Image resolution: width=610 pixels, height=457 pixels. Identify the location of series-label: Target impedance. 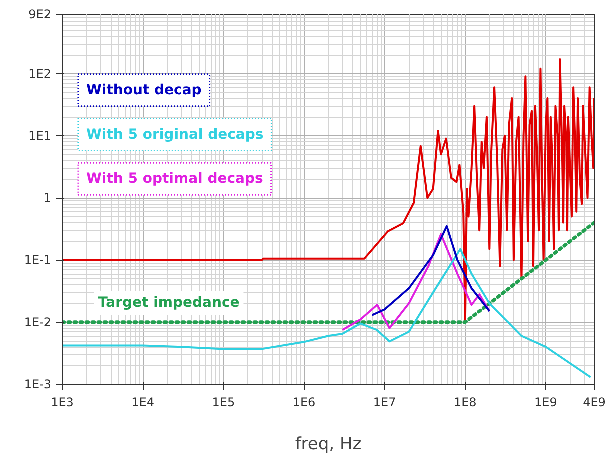
(169, 303).